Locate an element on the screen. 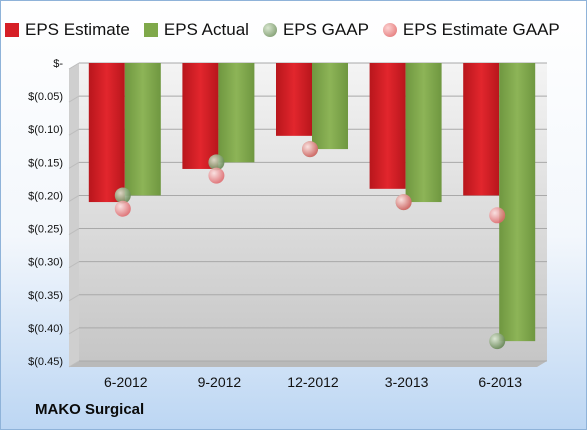  legend-label-eps-actual: EPS Actual is located at coordinates (206, 29).